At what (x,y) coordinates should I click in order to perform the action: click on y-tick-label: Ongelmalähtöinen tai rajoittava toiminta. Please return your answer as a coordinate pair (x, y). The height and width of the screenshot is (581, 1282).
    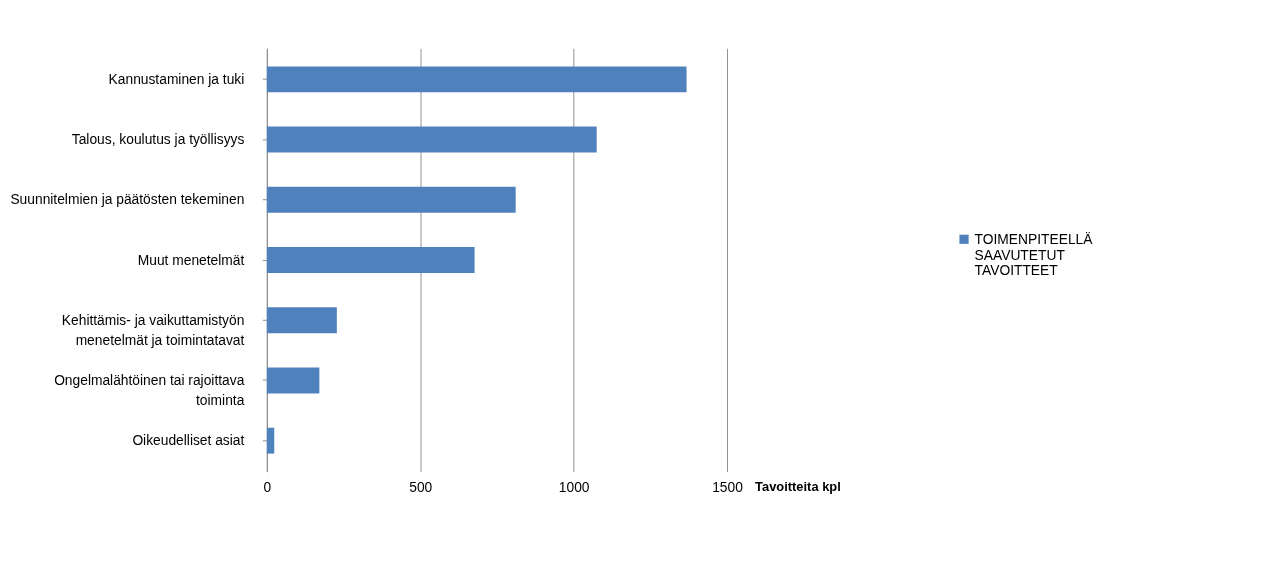
    Looking at the image, I should click on (149, 391).